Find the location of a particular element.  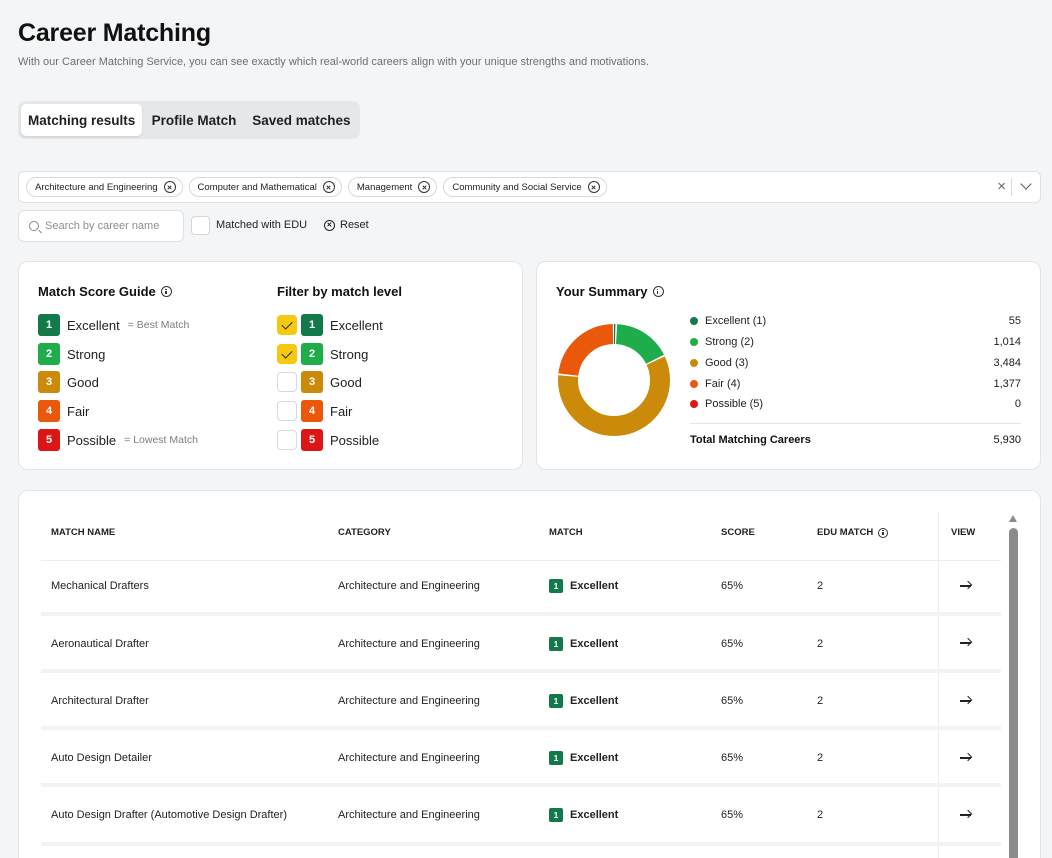

search-box is located at coordinates (101, 226).